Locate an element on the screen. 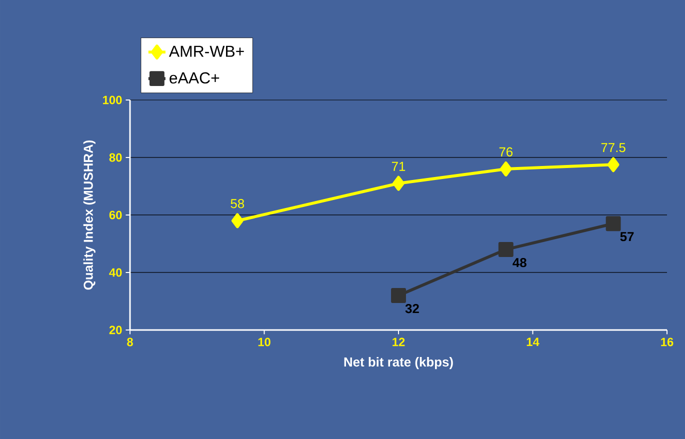  data-label: 57 is located at coordinates (627, 237).